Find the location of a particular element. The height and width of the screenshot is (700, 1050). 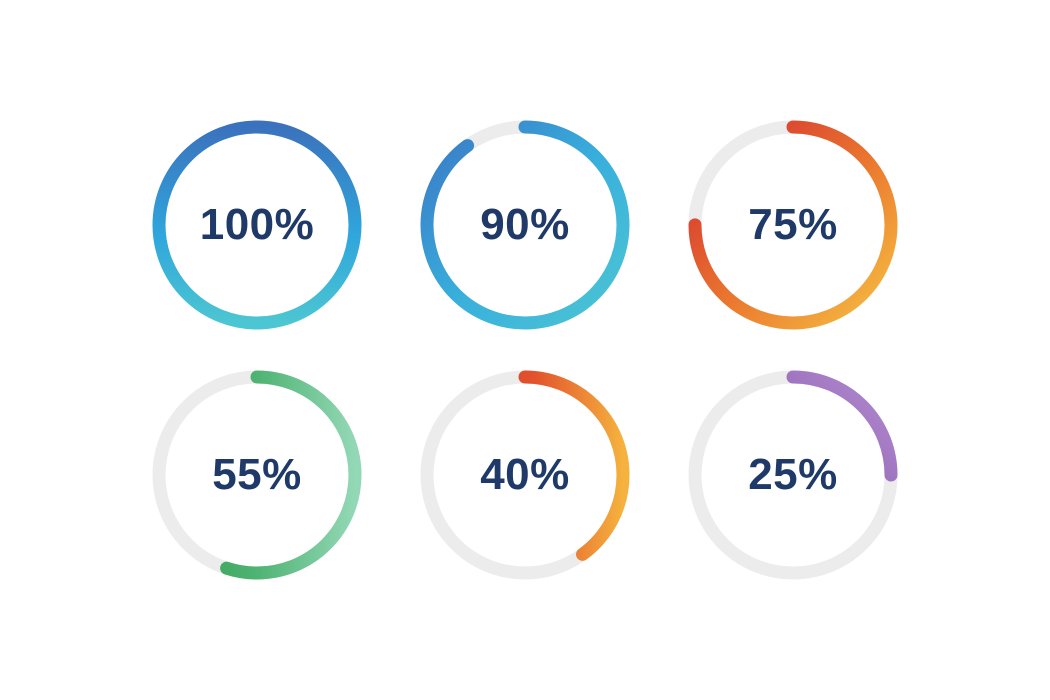

progress-ring-40: 40% is located at coordinates (525, 475).